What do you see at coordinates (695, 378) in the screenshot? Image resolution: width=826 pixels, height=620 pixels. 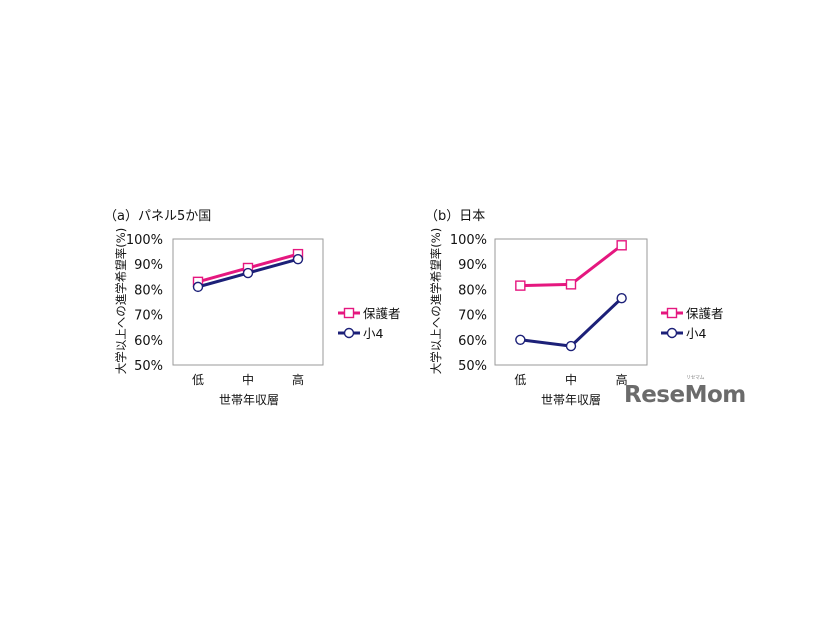 I see `logo-sup: リセマム` at bounding box center [695, 378].